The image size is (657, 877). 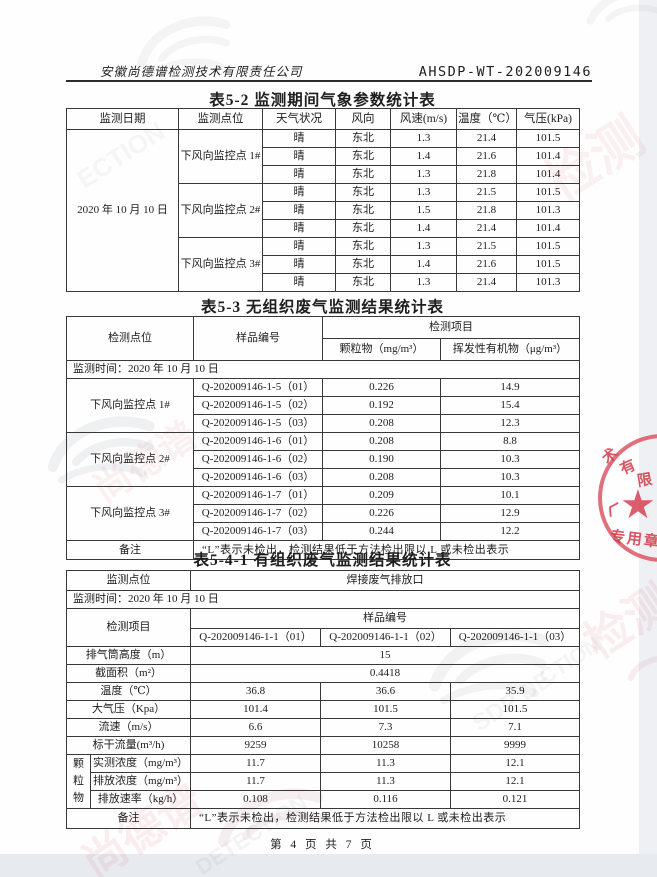 I want to click on table-row: 排放速率（kg/h） 0.108 0.116 0.121, so click(x=324, y=799).